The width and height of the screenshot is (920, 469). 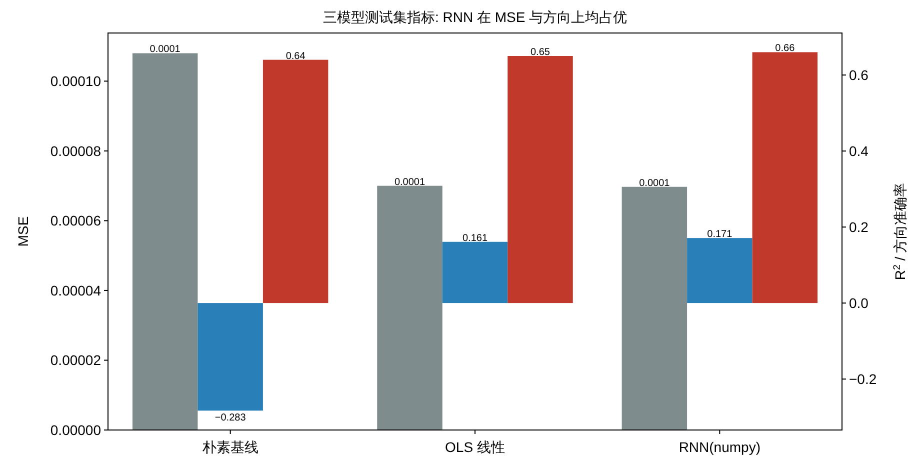 What do you see at coordinates (859, 303) in the screenshot?
I see `y2-tick-label: 0.0` at bounding box center [859, 303].